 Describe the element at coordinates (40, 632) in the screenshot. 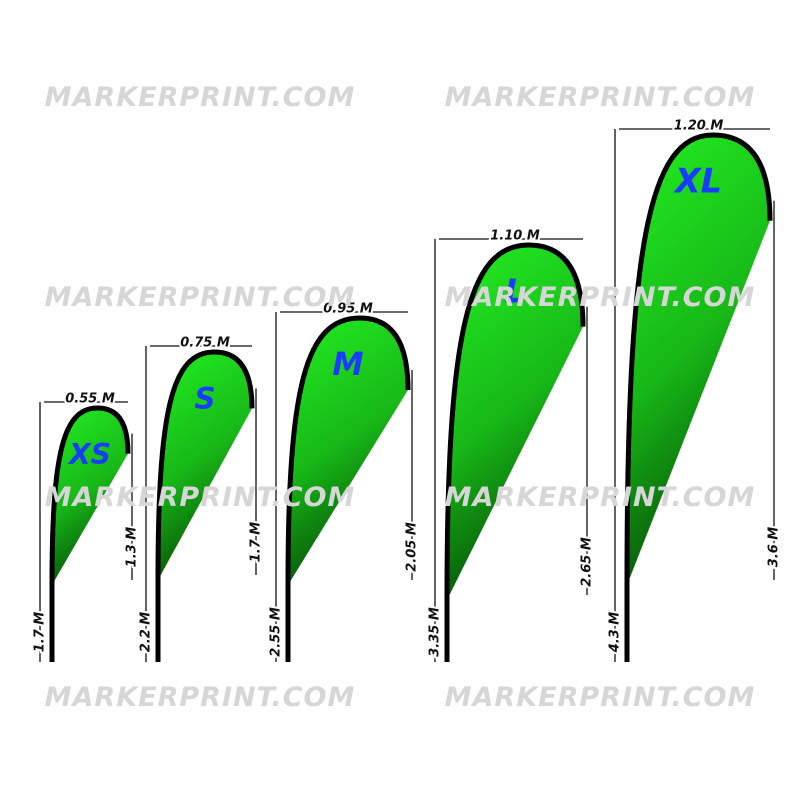

I see `total-height-label: 1.7 M` at that location.